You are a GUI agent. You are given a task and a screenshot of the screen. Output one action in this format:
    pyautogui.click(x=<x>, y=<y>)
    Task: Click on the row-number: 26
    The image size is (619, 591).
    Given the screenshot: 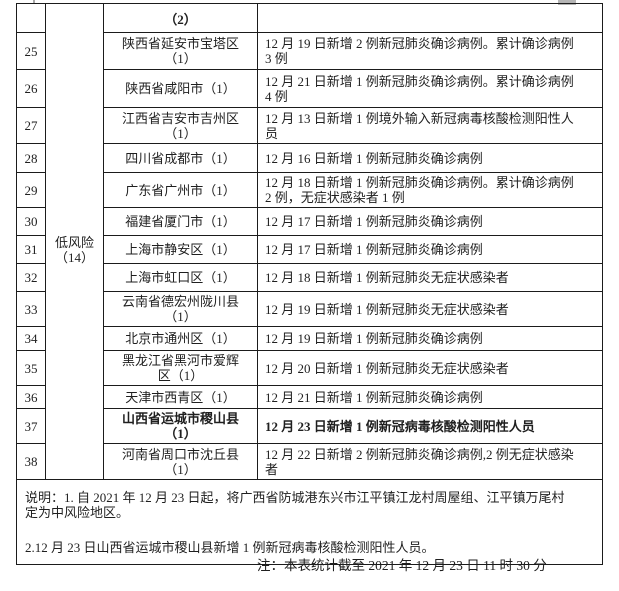 What is the action you would take?
    pyautogui.click(x=31, y=88)
    